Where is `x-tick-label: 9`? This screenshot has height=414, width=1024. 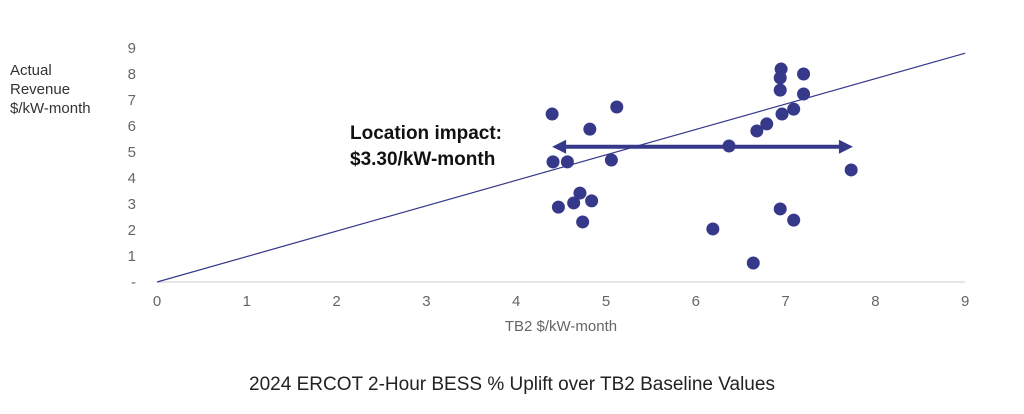 x-tick-label: 9 is located at coordinates (965, 301).